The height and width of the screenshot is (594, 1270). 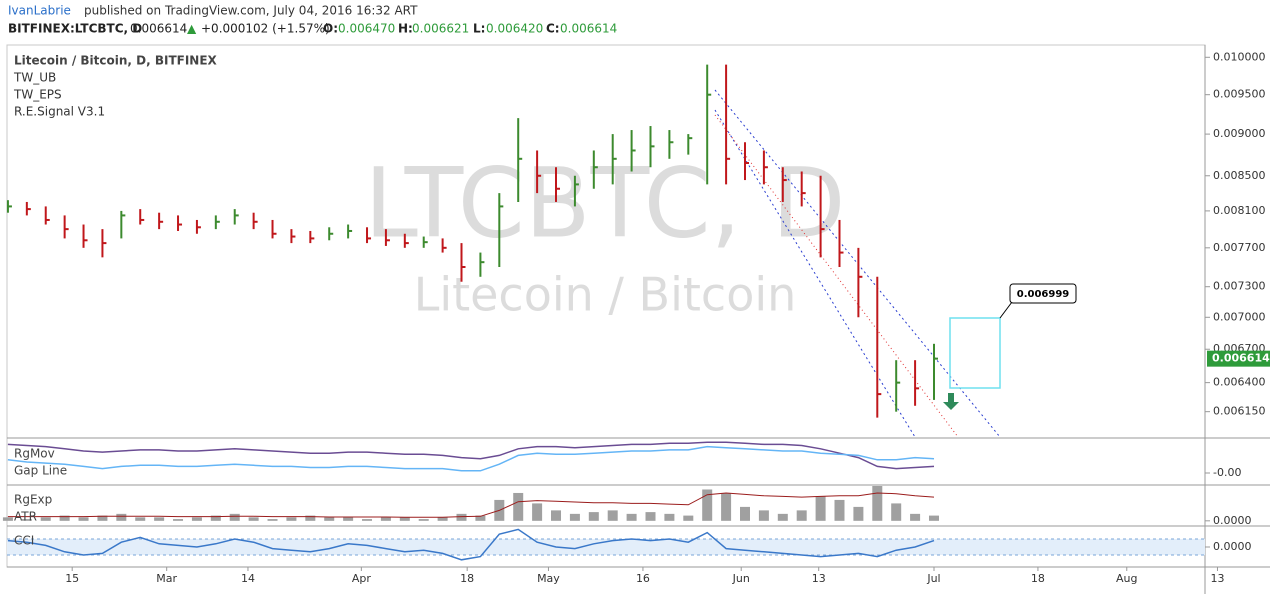 What do you see at coordinates (1239, 382) in the screenshot?
I see `y-tick-label: 0.006400` at bounding box center [1239, 382].